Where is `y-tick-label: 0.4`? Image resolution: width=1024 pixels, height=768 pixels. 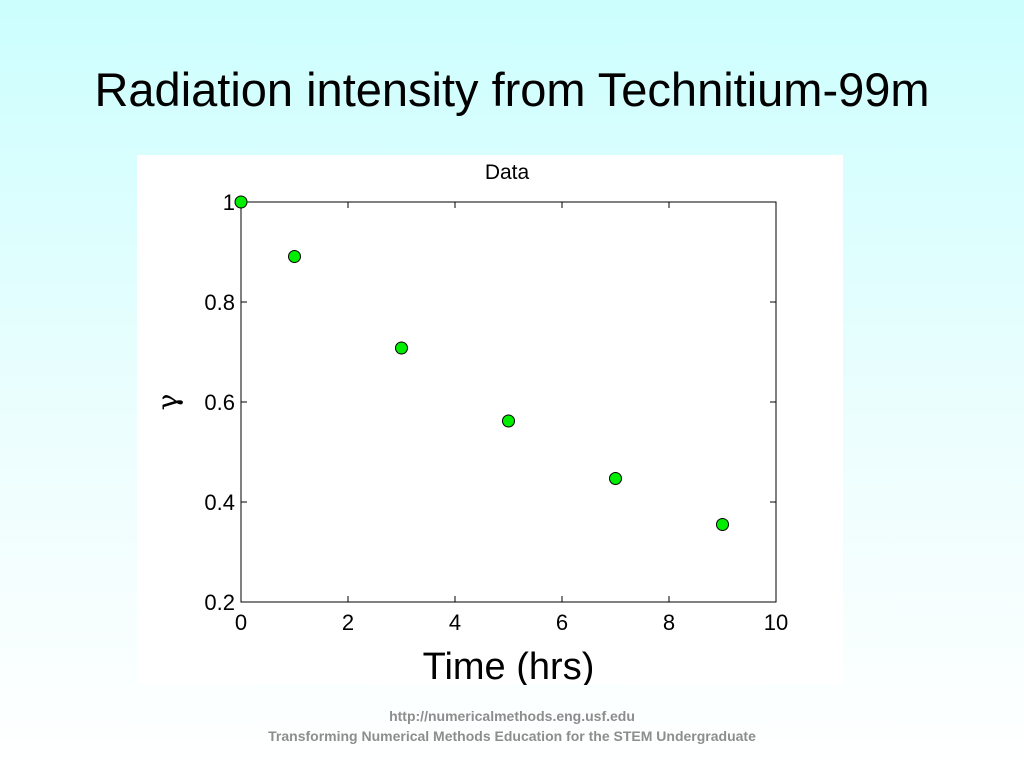 y-tick-label: 0.4 is located at coordinates (219, 502).